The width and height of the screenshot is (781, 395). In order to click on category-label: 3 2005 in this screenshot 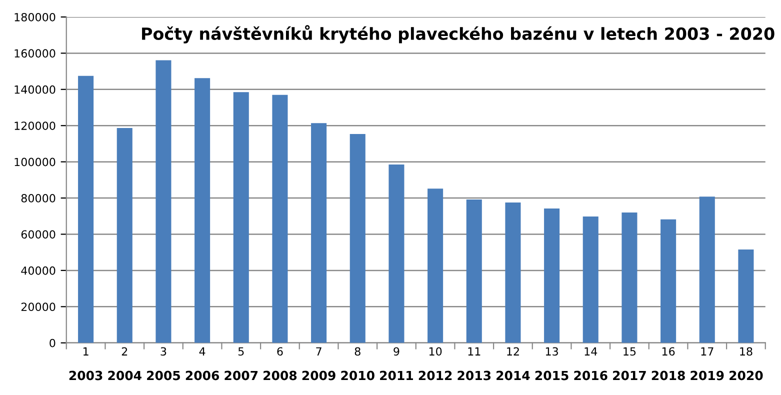, I will do `click(163, 363)`.